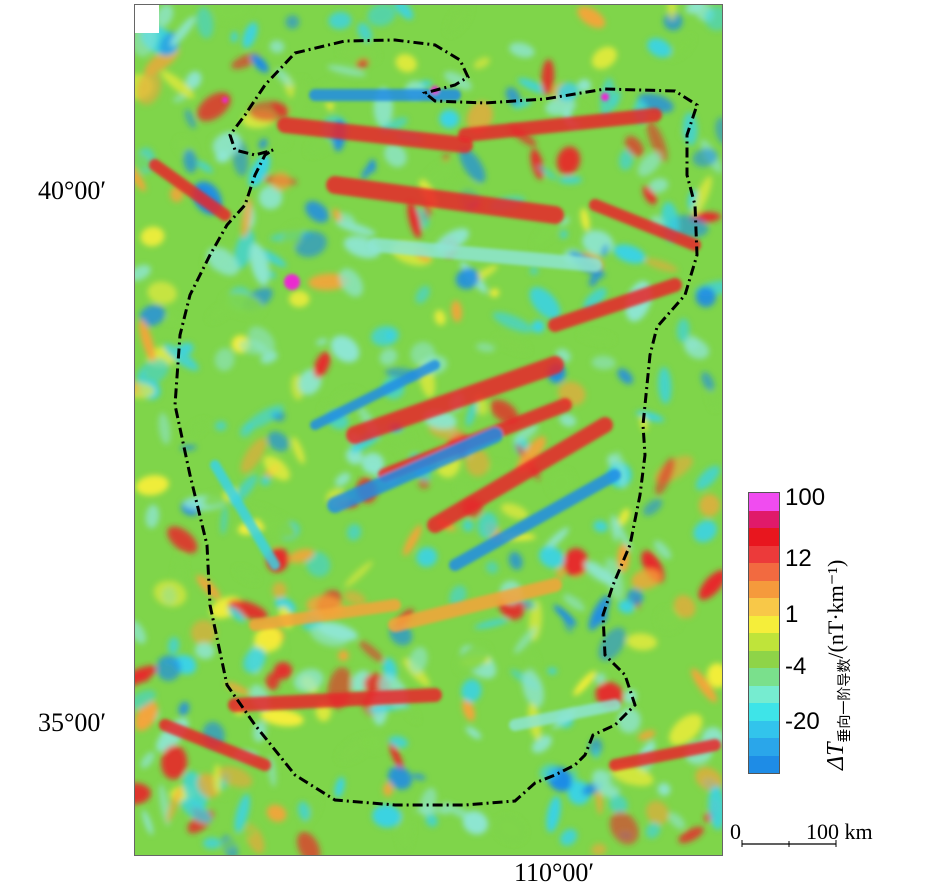 The height and width of the screenshot is (887, 945). Describe the element at coordinates (735, 831) in the screenshot. I see `scale-zero-label: 0` at that location.